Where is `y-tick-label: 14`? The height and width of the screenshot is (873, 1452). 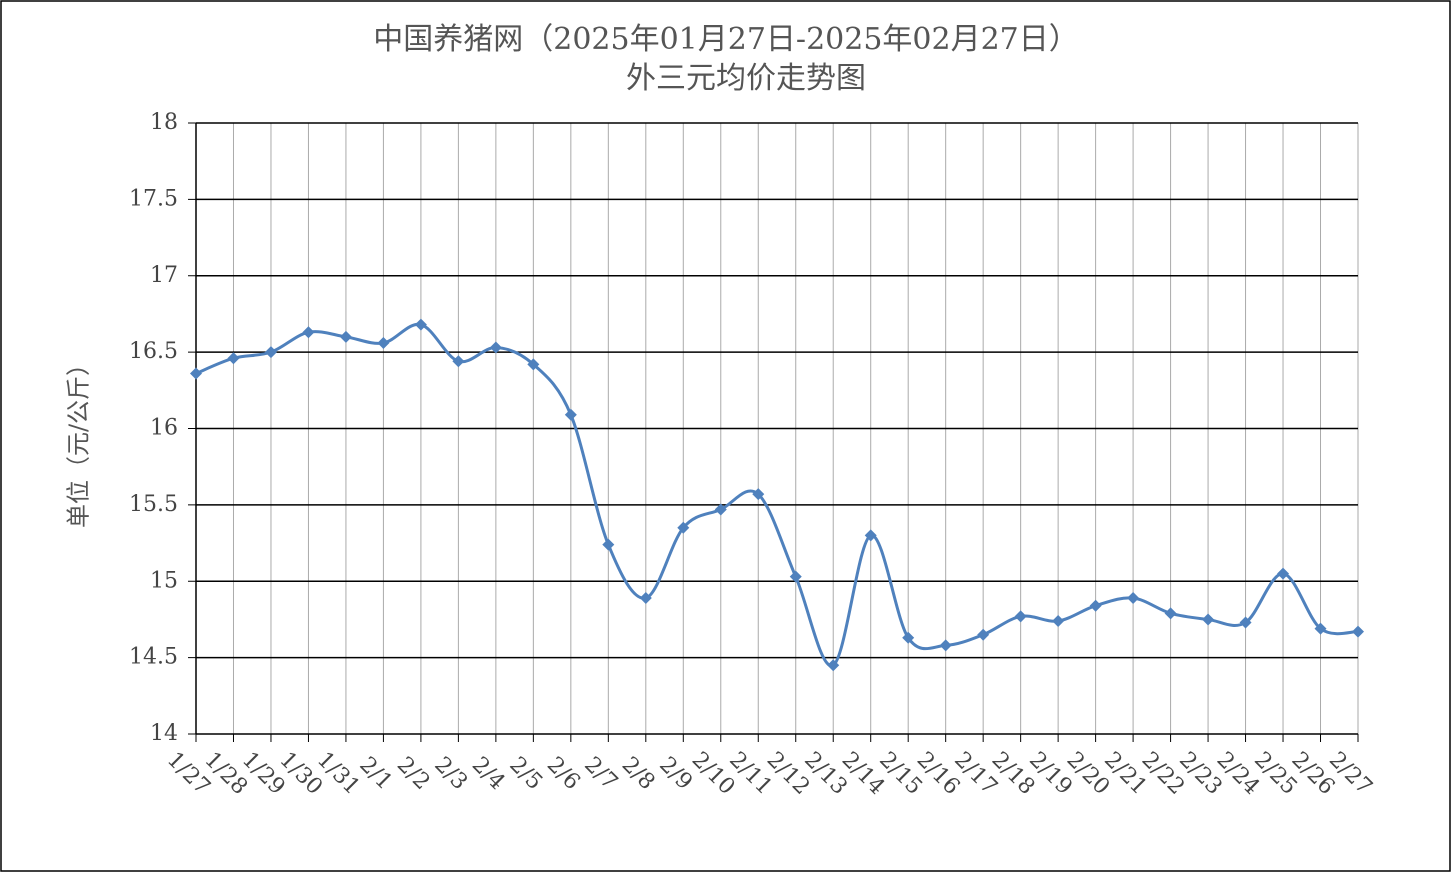
y-tick-label: 14 is located at coordinates (164, 733).